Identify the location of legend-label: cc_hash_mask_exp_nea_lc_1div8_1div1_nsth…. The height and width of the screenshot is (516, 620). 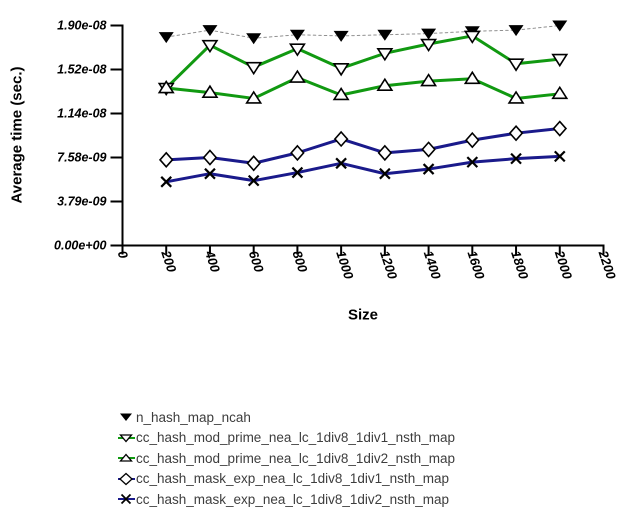
(292, 479).